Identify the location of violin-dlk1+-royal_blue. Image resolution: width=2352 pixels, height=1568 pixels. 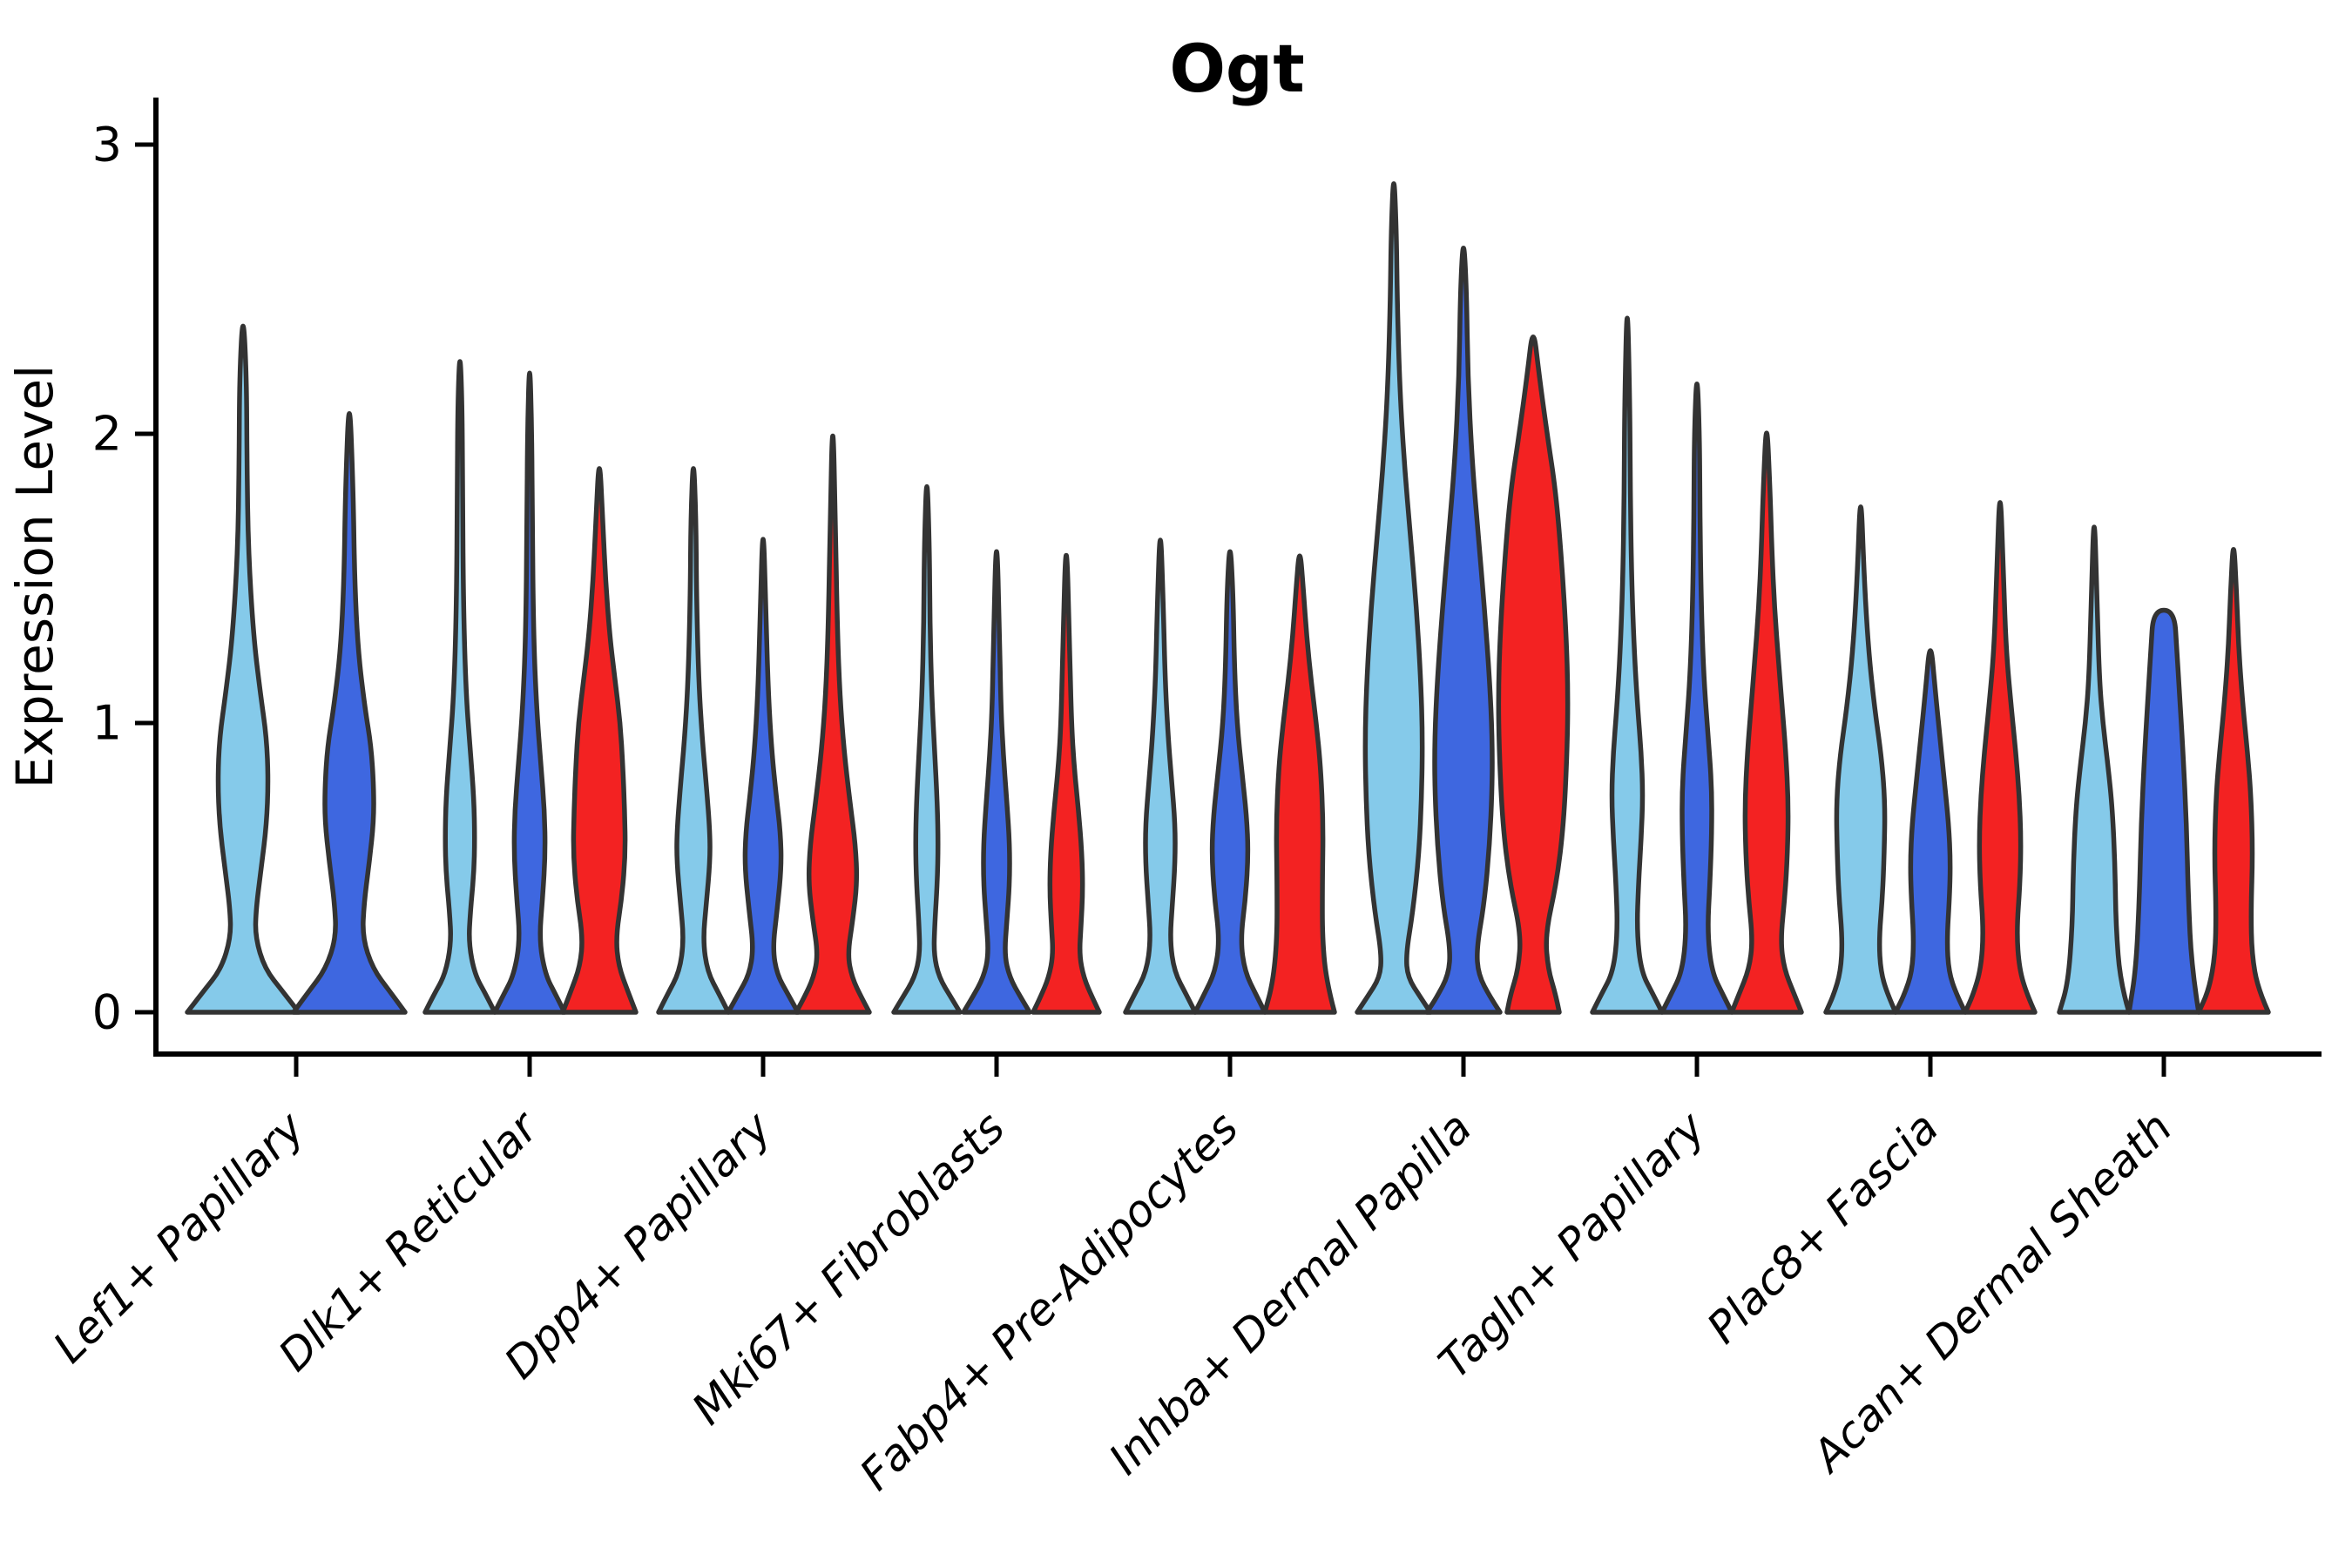
(529, 692).